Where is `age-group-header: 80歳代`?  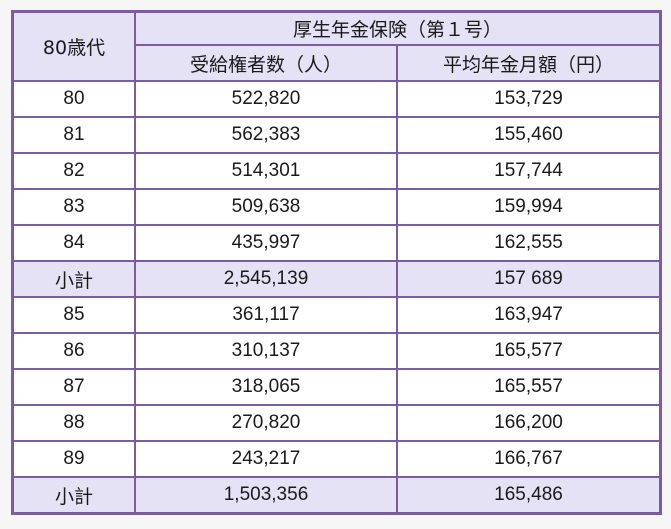 age-group-header: 80歳代 is located at coordinates (73, 46).